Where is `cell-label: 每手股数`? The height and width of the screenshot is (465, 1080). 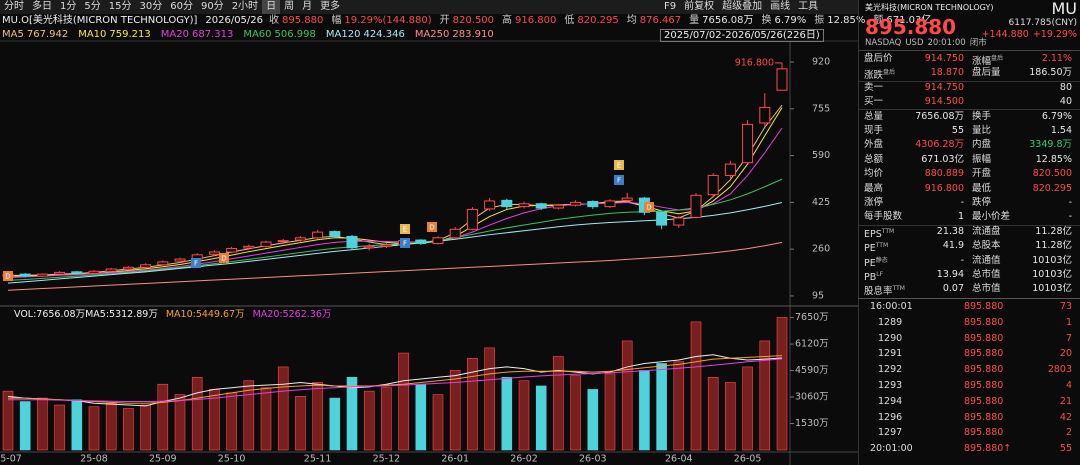 cell-label: 每手股数 is located at coordinates (883, 217).